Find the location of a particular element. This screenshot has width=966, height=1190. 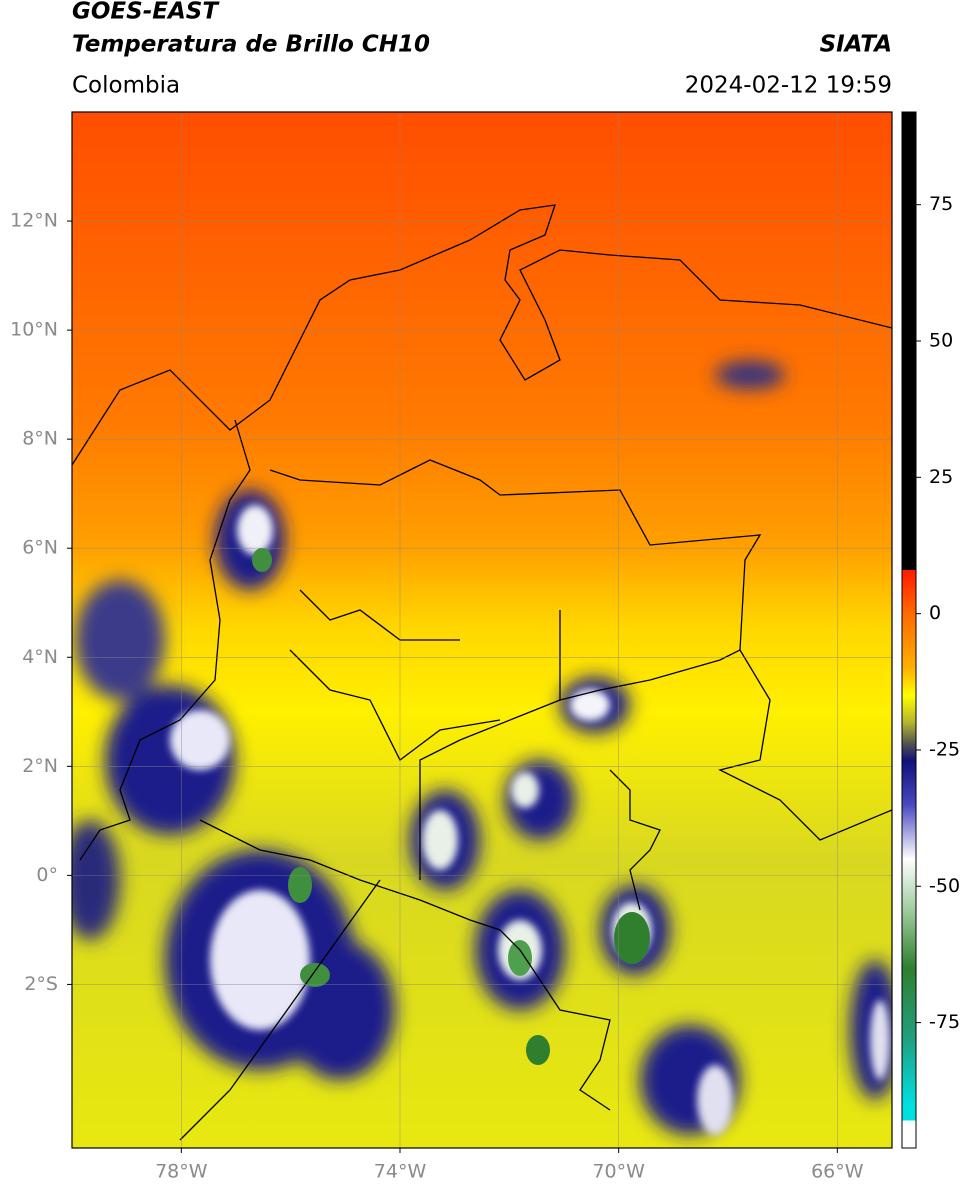

colorbar-tick-label: 75 is located at coordinates (941, 204).